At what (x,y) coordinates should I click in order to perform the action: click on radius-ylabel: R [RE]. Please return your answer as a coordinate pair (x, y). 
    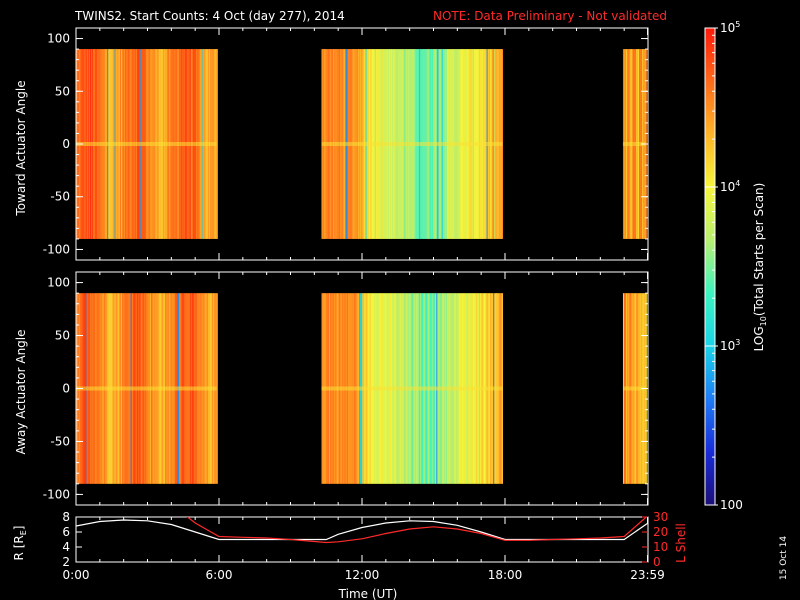
    Looking at the image, I should click on (20, 543).